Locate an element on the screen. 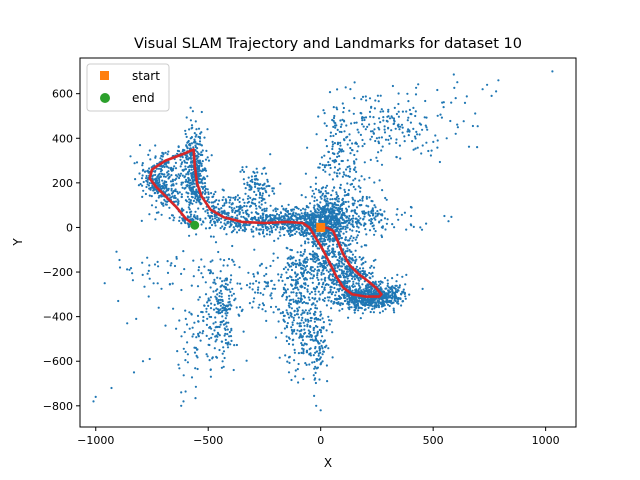  trajectory-line is located at coordinates (265, 223).